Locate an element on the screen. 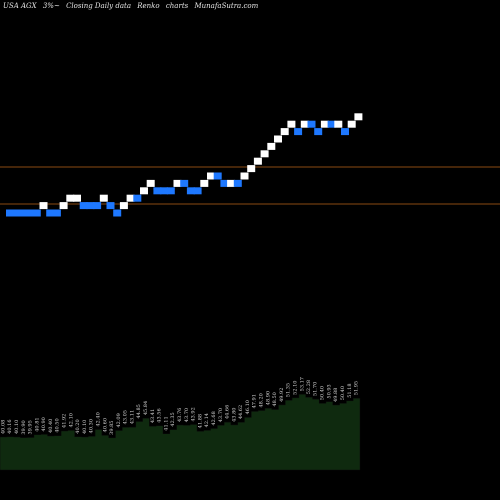 This screenshot has width=500, height=500. chart-type-label: Closing Daily data is located at coordinates (99, 6).